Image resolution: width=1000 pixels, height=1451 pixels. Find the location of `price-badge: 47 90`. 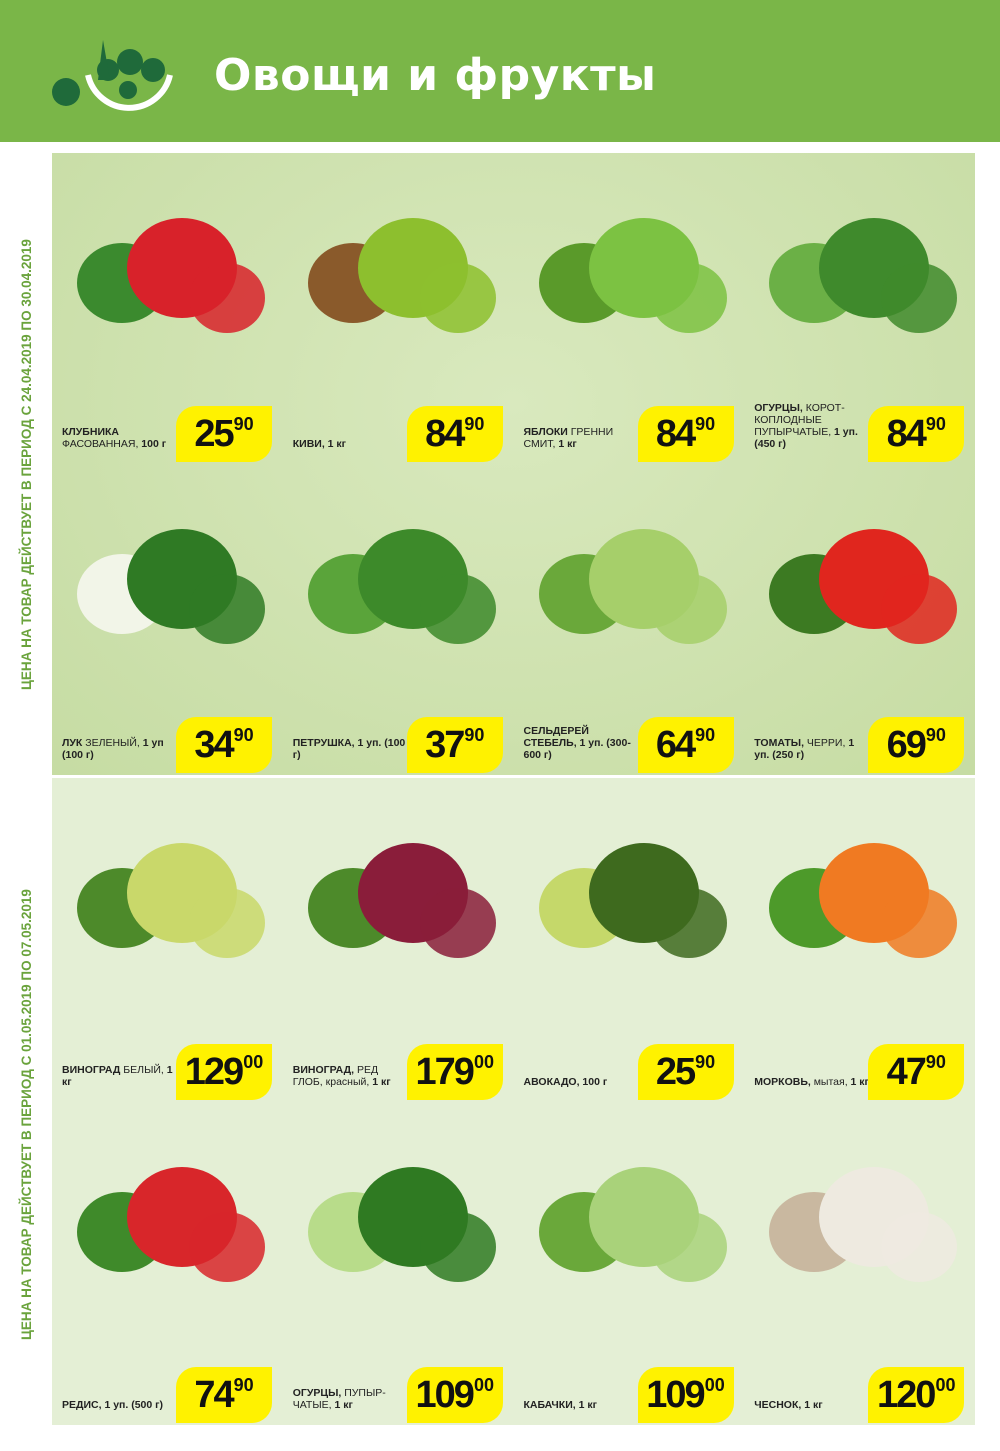

price-badge: 47 90 is located at coordinates (916, 1071).